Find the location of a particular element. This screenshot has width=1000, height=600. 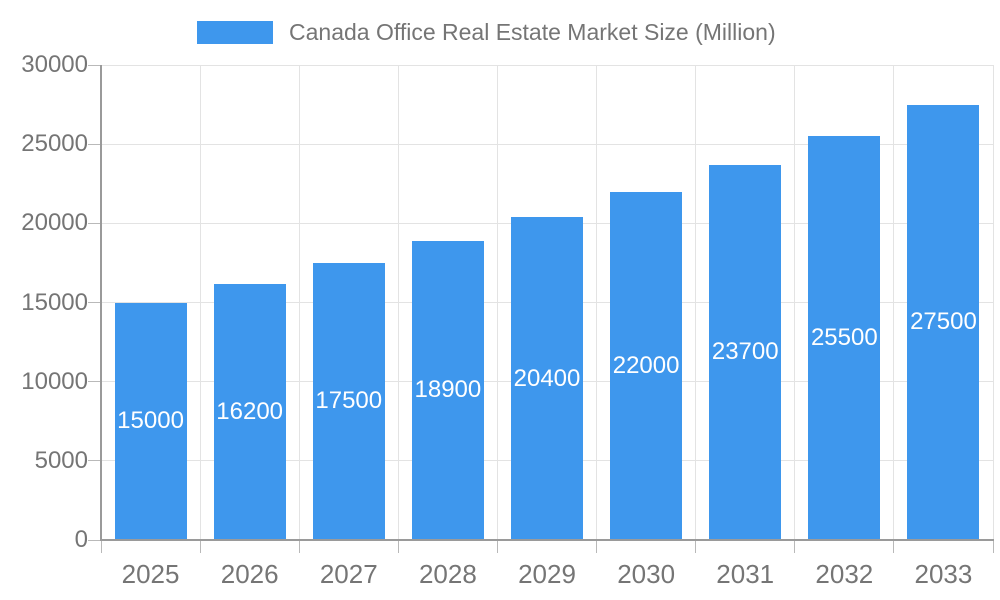

bar-value-label: 27500 is located at coordinates (943, 322).